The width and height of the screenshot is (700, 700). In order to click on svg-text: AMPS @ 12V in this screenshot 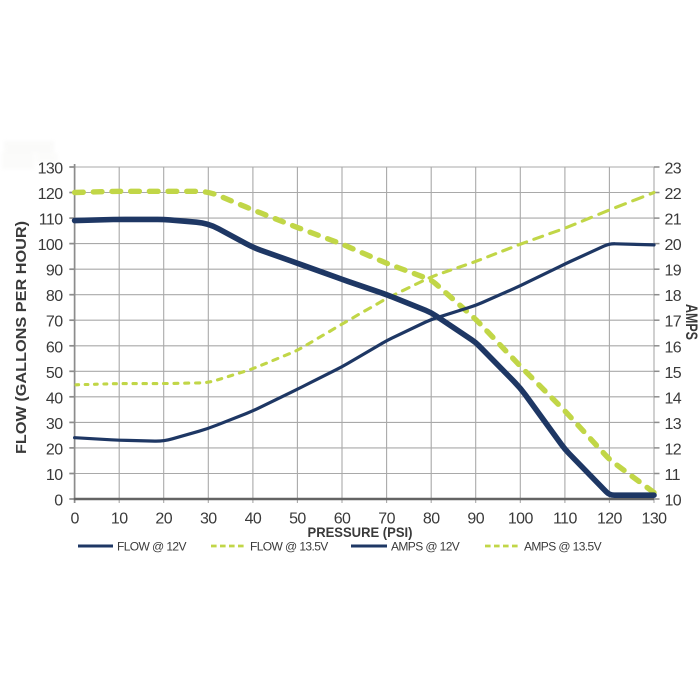, I will do `click(425, 547)`.